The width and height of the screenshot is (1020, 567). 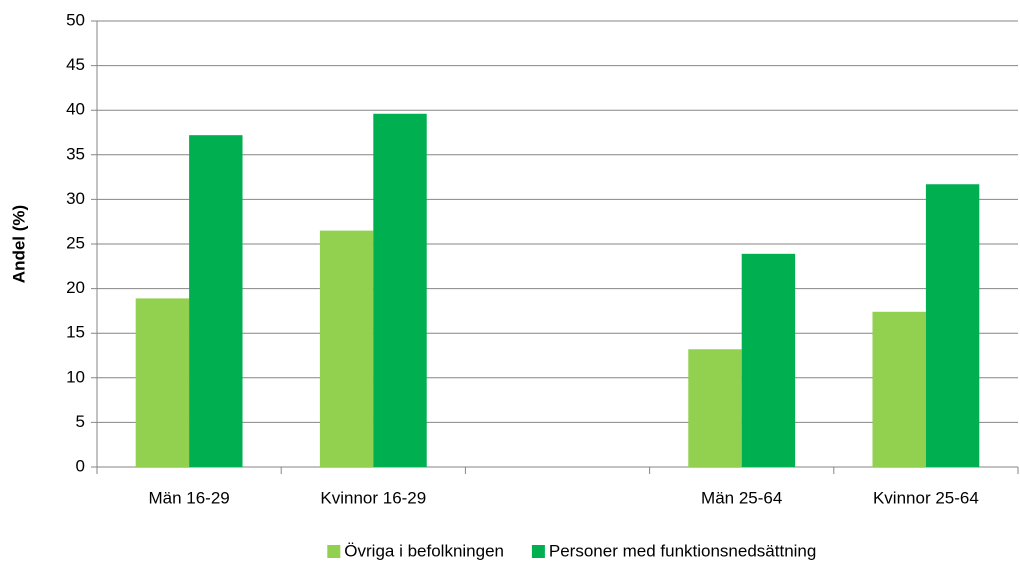 I want to click on y-tick-label: 0, so click(x=80, y=465).